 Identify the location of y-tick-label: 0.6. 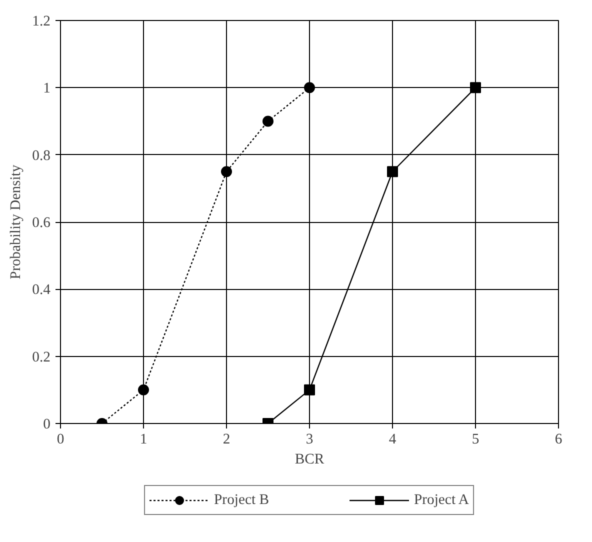
(41, 223).